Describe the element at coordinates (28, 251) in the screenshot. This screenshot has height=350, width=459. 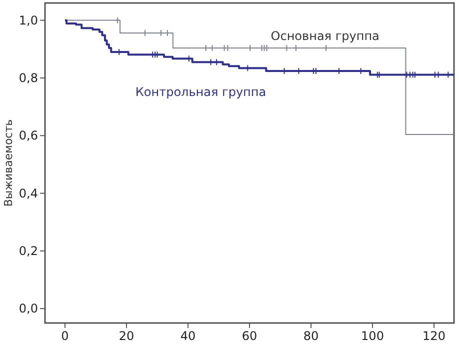
I see `y-tick-label: 0,2` at that location.